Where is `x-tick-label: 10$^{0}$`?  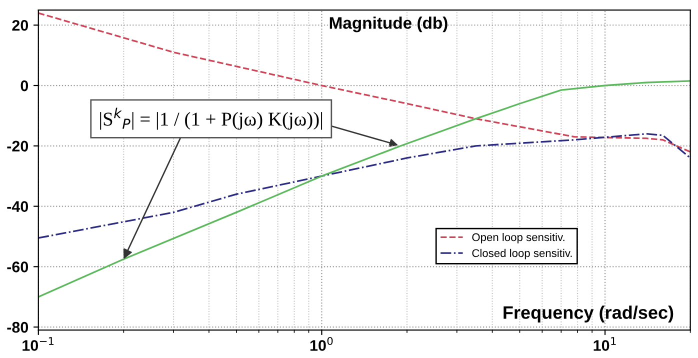 x-tick-label: 10$^{0}$ is located at coordinates (321, 343).